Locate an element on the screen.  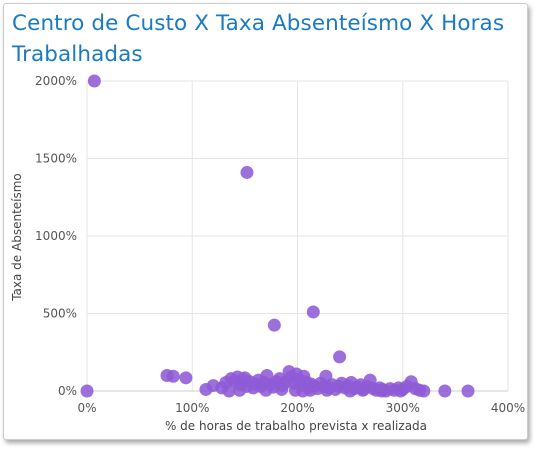
y-axis-ticks: 0% 500% 1000% 1500% 2000% is located at coordinates (56, 236).